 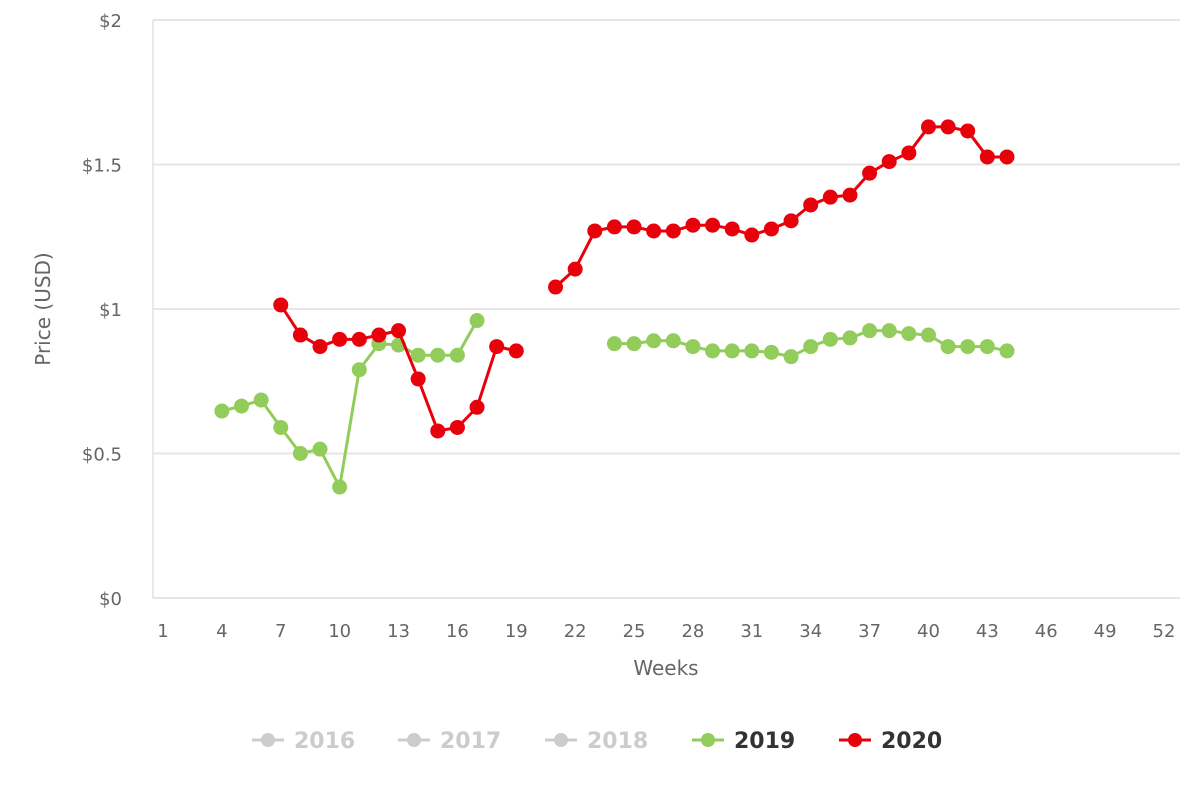 I want to click on legend-item-2019: 2019, so click(x=743, y=741).